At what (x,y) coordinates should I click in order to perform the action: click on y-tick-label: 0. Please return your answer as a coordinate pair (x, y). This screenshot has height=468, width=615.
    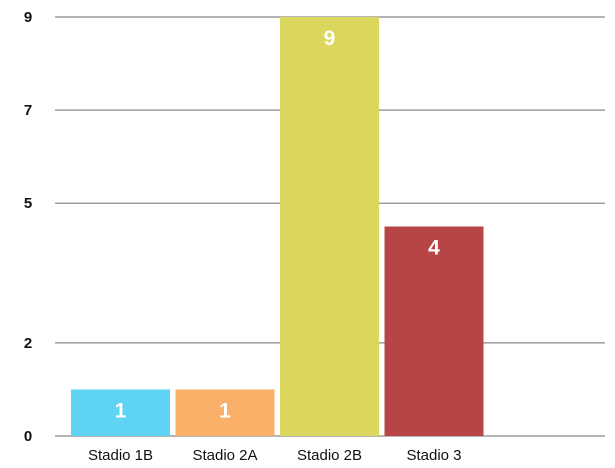
    Looking at the image, I should click on (28, 436).